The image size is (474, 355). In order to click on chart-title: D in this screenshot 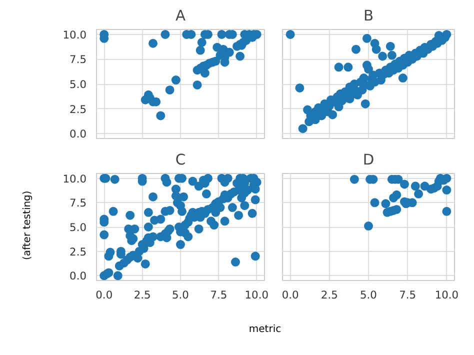, I will do `click(368, 160)`.